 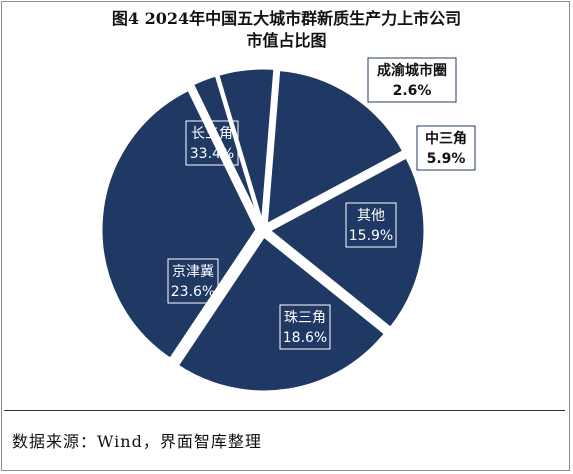 I want to click on chart-title: 图4 2024年中国五大城市群新质生产力上市公司 市值占比图, so click(x=286, y=30).